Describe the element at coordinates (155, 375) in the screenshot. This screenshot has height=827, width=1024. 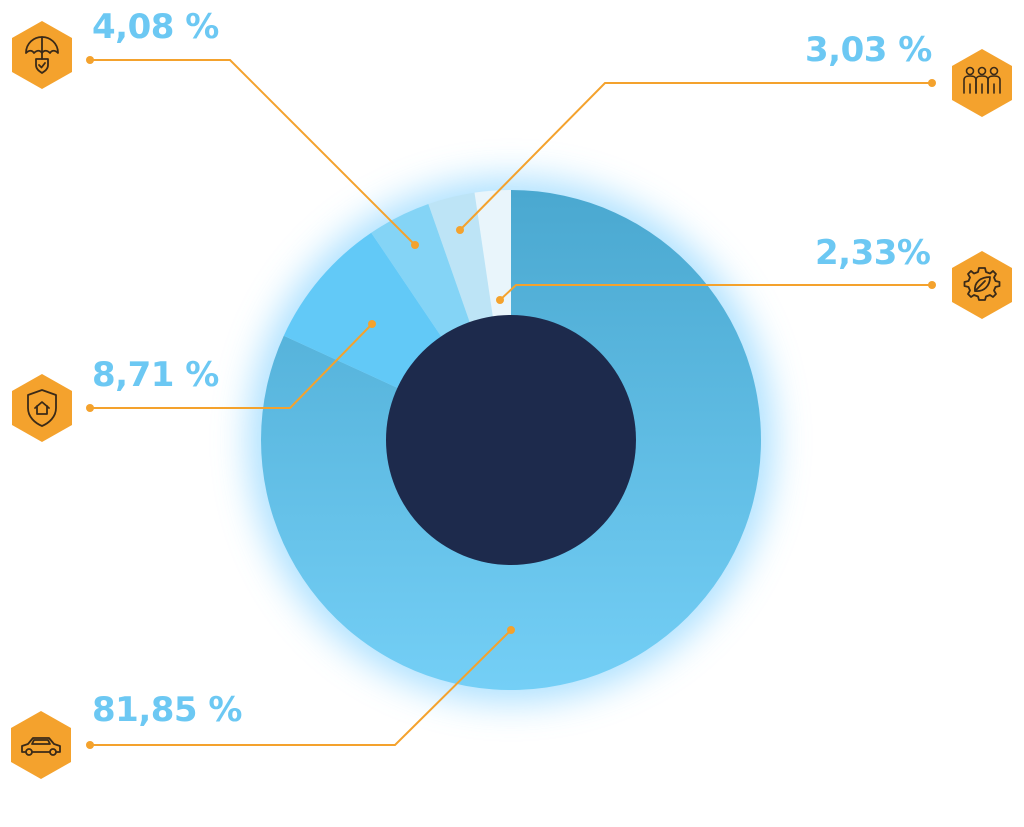
I see `slice-label: 8,71 %` at that location.